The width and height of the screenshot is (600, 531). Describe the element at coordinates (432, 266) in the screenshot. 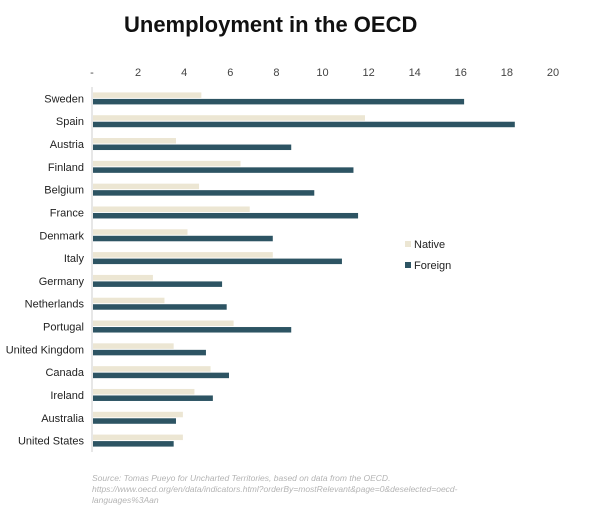

I see `legend-label: Foreign` at that location.